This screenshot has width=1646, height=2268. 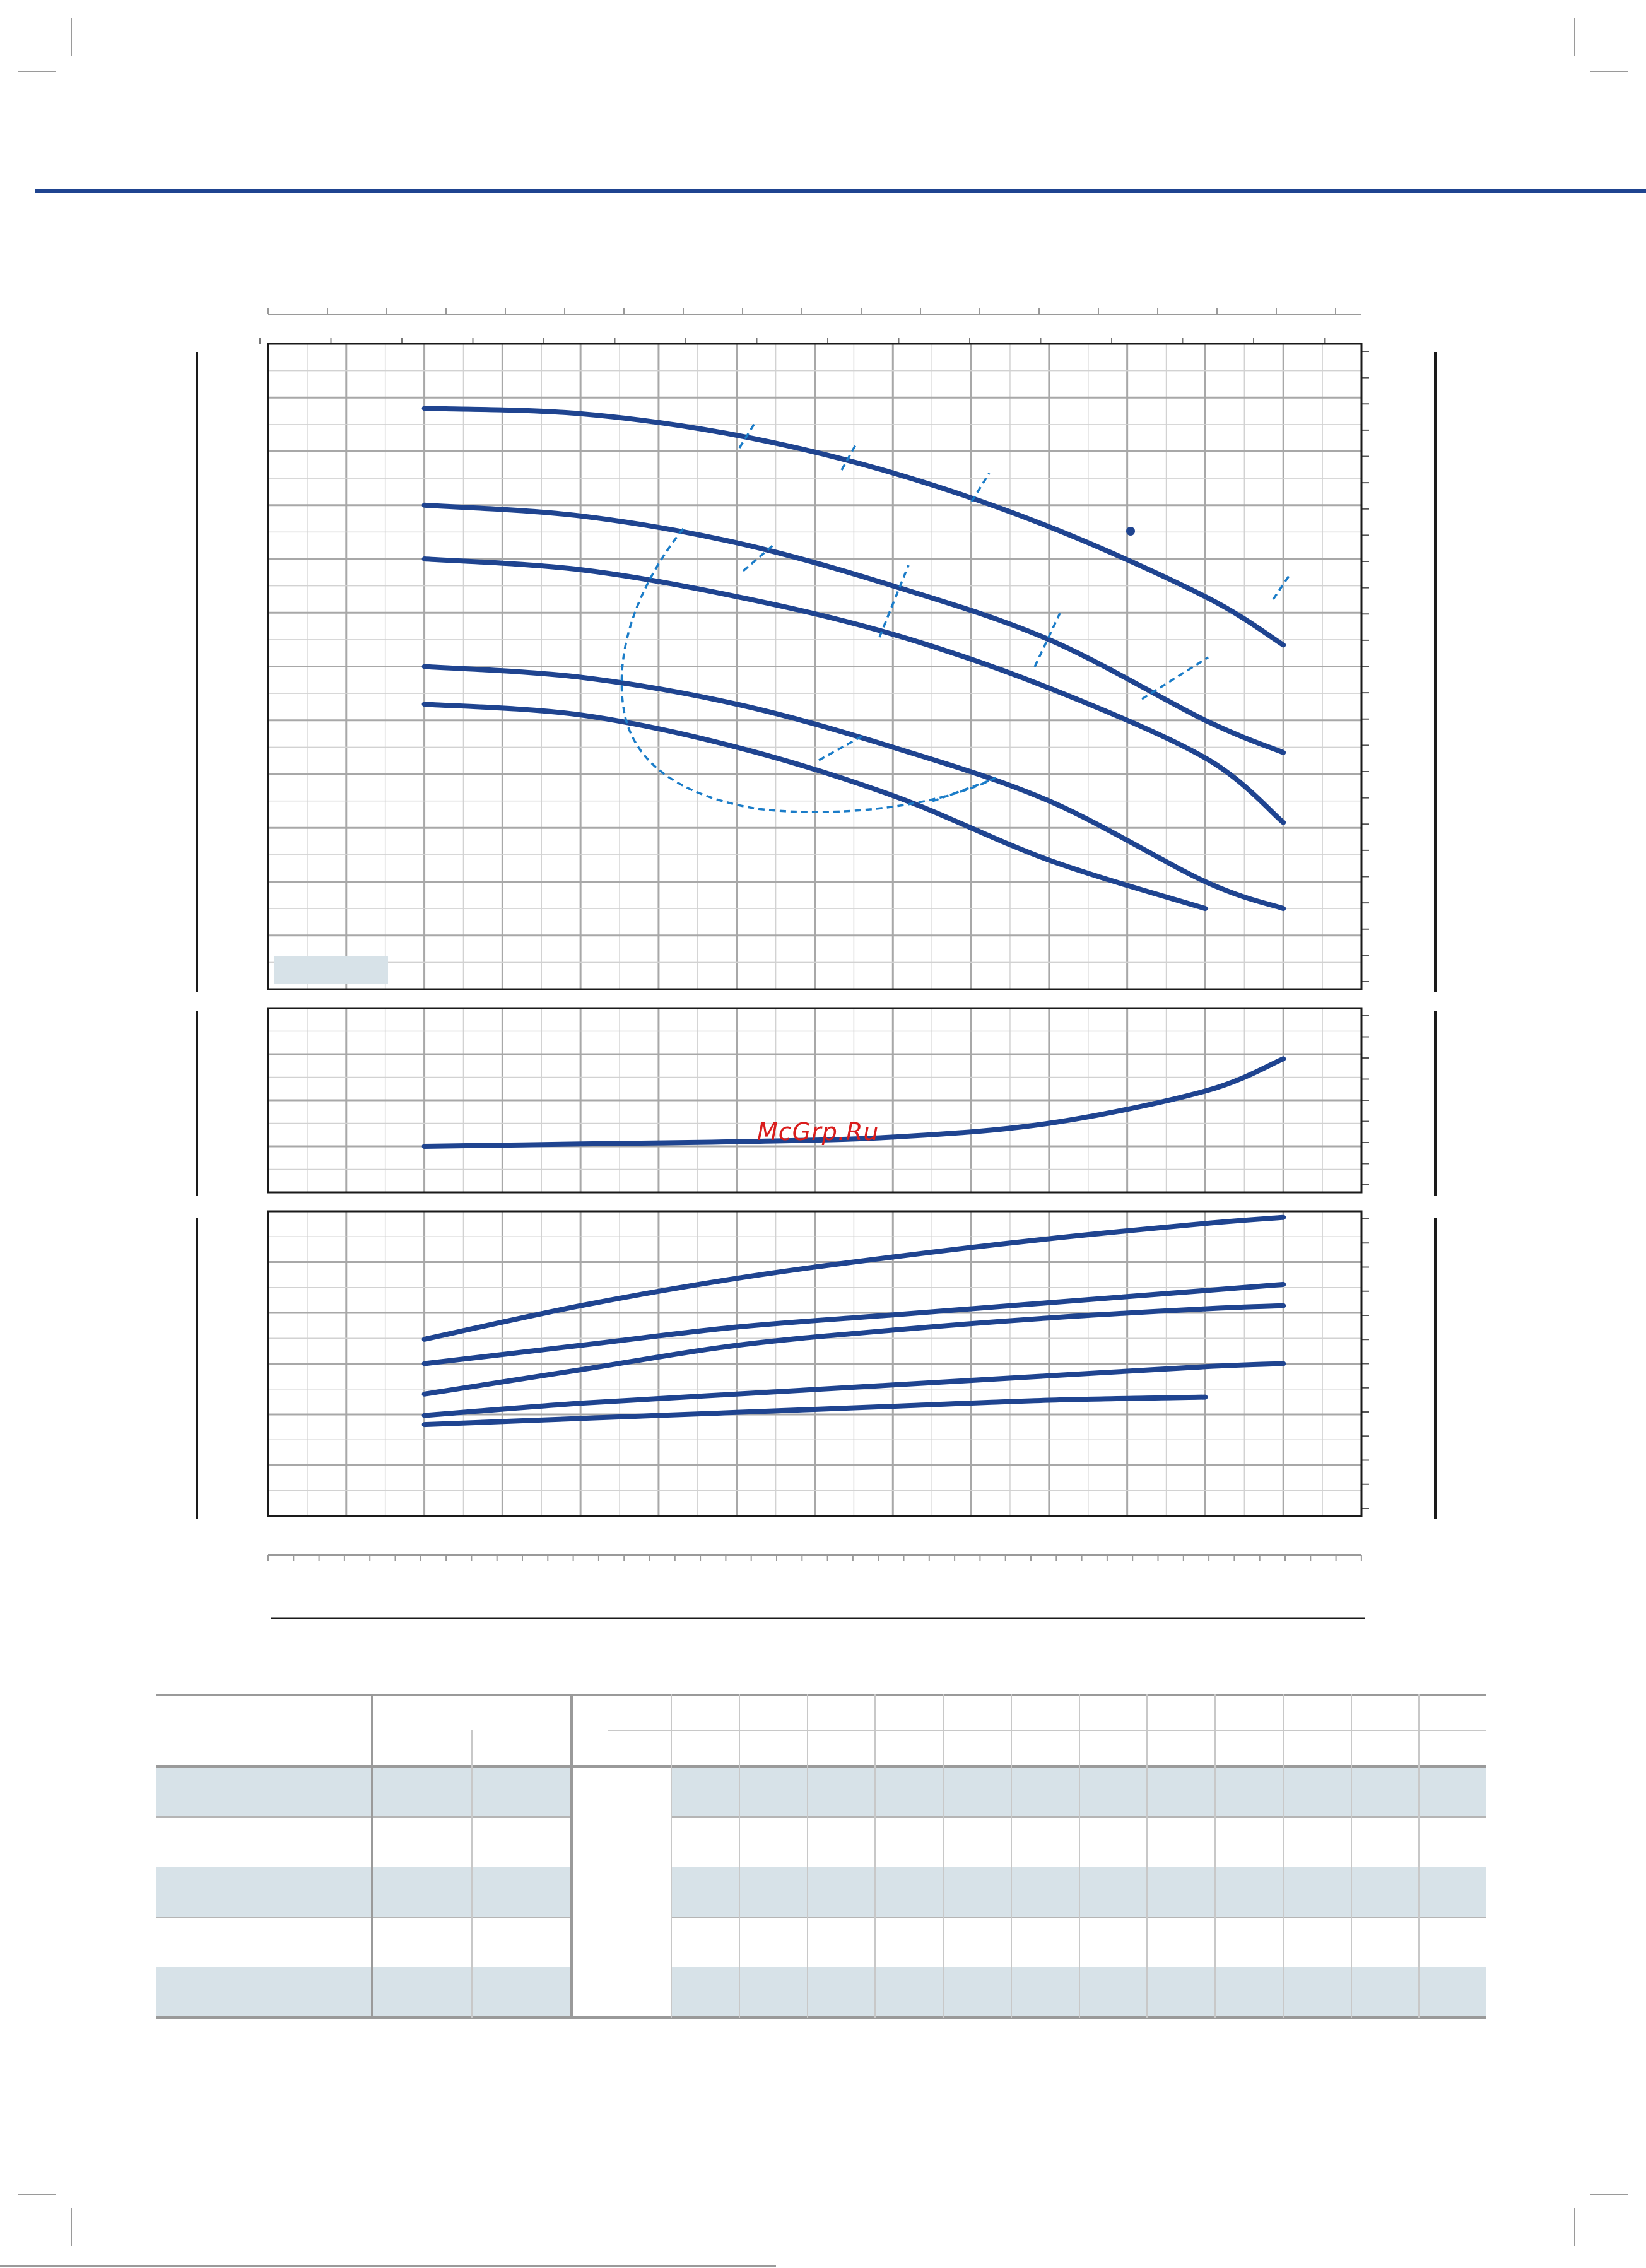 I want to click on watermark: McGrp.Ru, so click(x=818, y=1132).